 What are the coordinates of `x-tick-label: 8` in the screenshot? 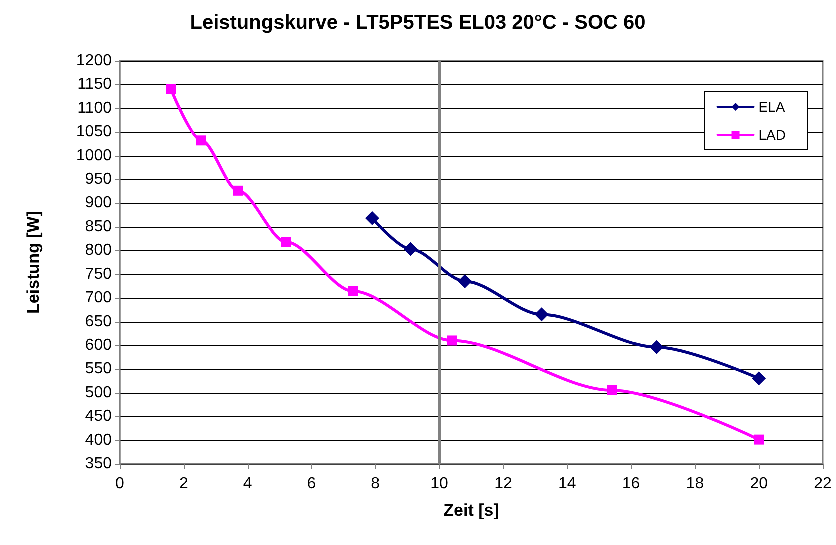 It's located at (375, 484).